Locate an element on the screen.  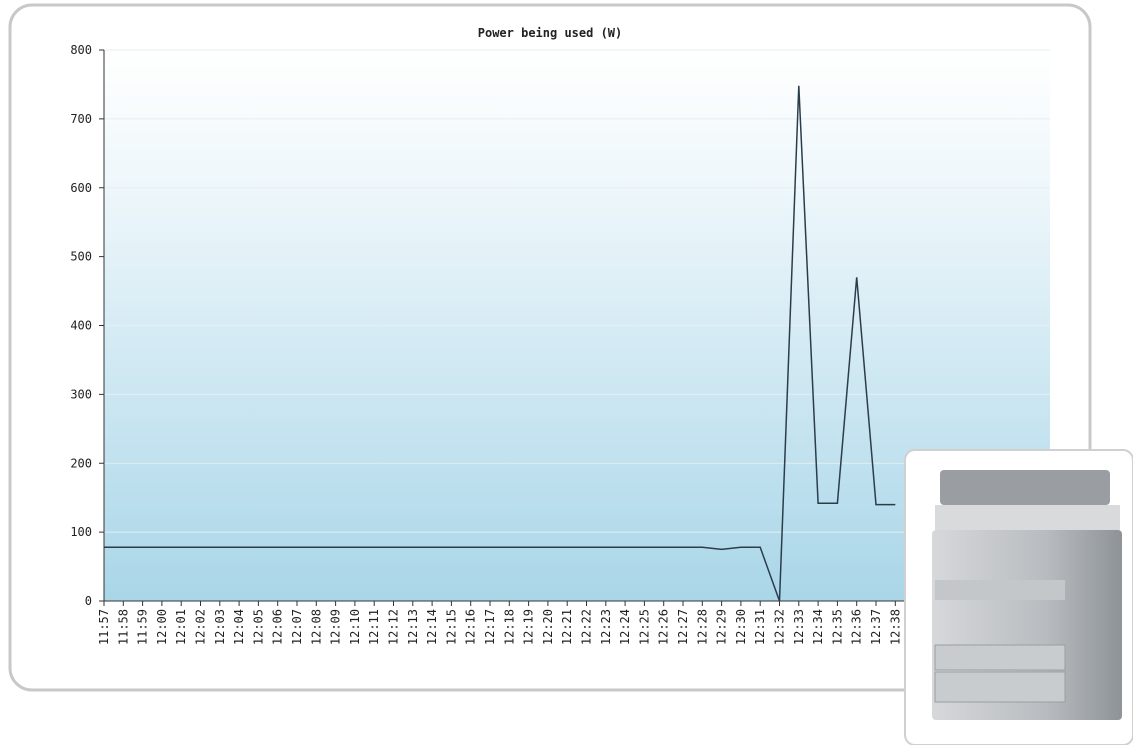
x-tick-label: 12:37 is located at coordinates (876, 627).